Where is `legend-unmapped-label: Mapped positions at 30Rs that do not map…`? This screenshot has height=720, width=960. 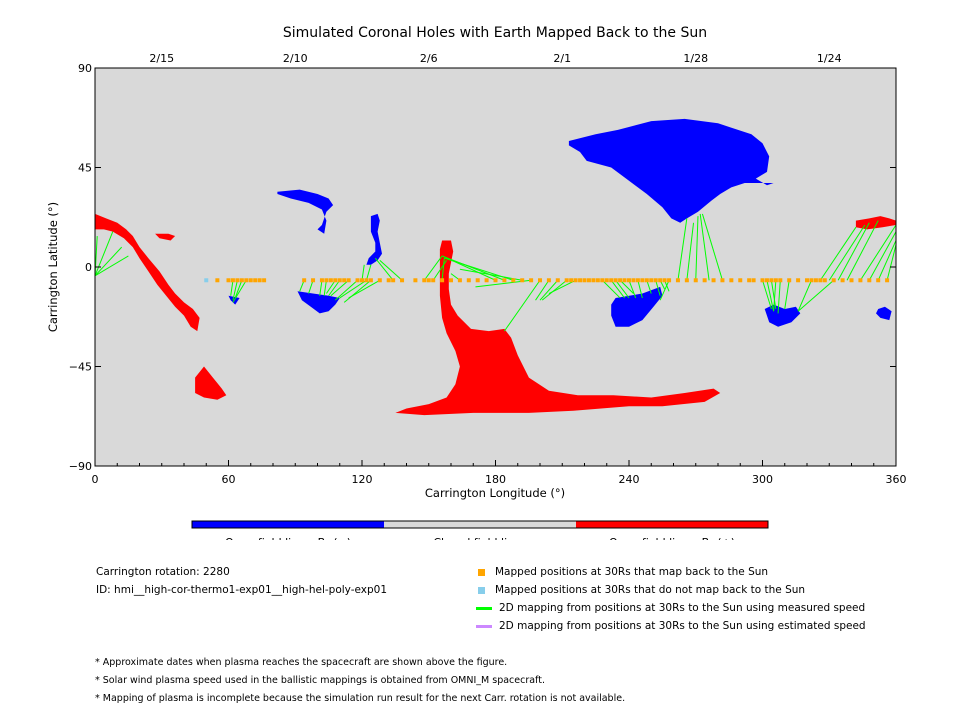 legend-unmapped-label: Mapped positions at 30Rs that do not map… is located at coordinates (650, 590).